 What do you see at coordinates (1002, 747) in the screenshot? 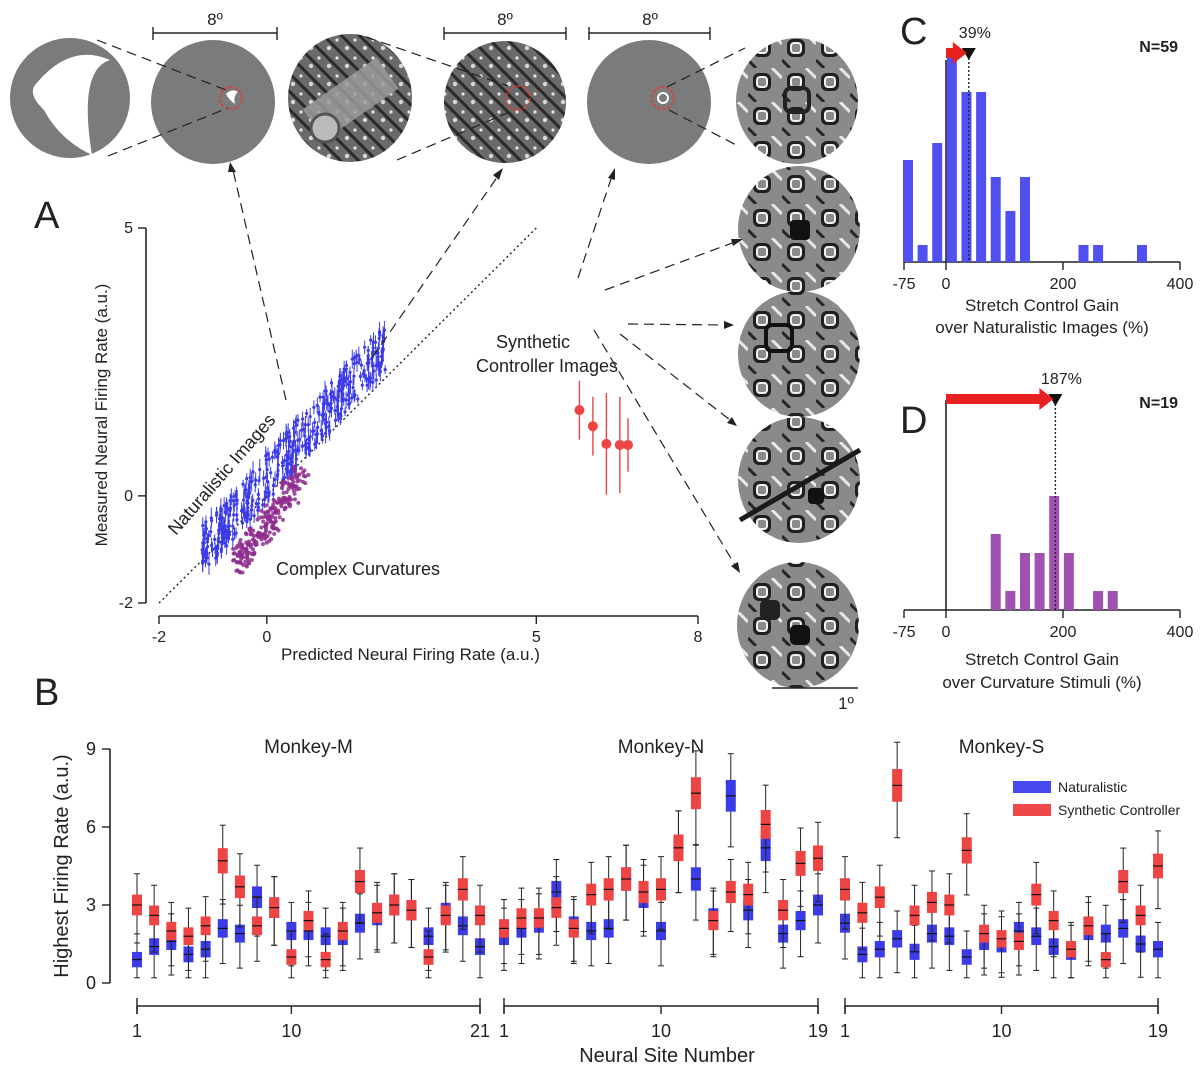
I see `group-label-2: Monkey-S` at bounding box center [1002, 747].